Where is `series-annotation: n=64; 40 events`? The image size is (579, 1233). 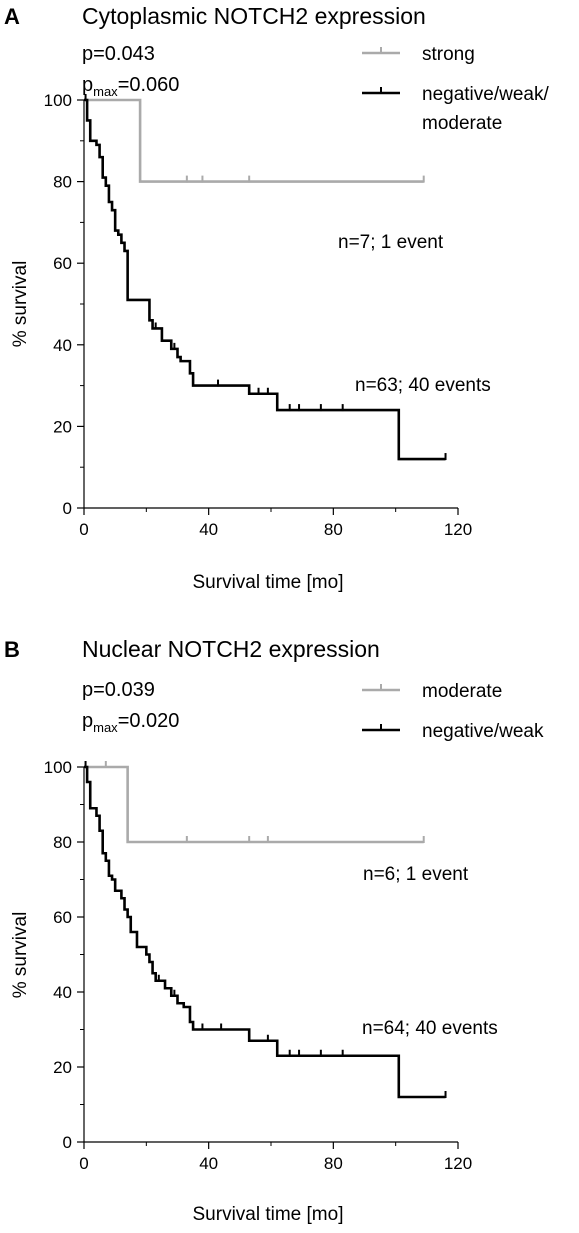
series-annotation: n=64; 40 events is located at coordinates (430, 1028).